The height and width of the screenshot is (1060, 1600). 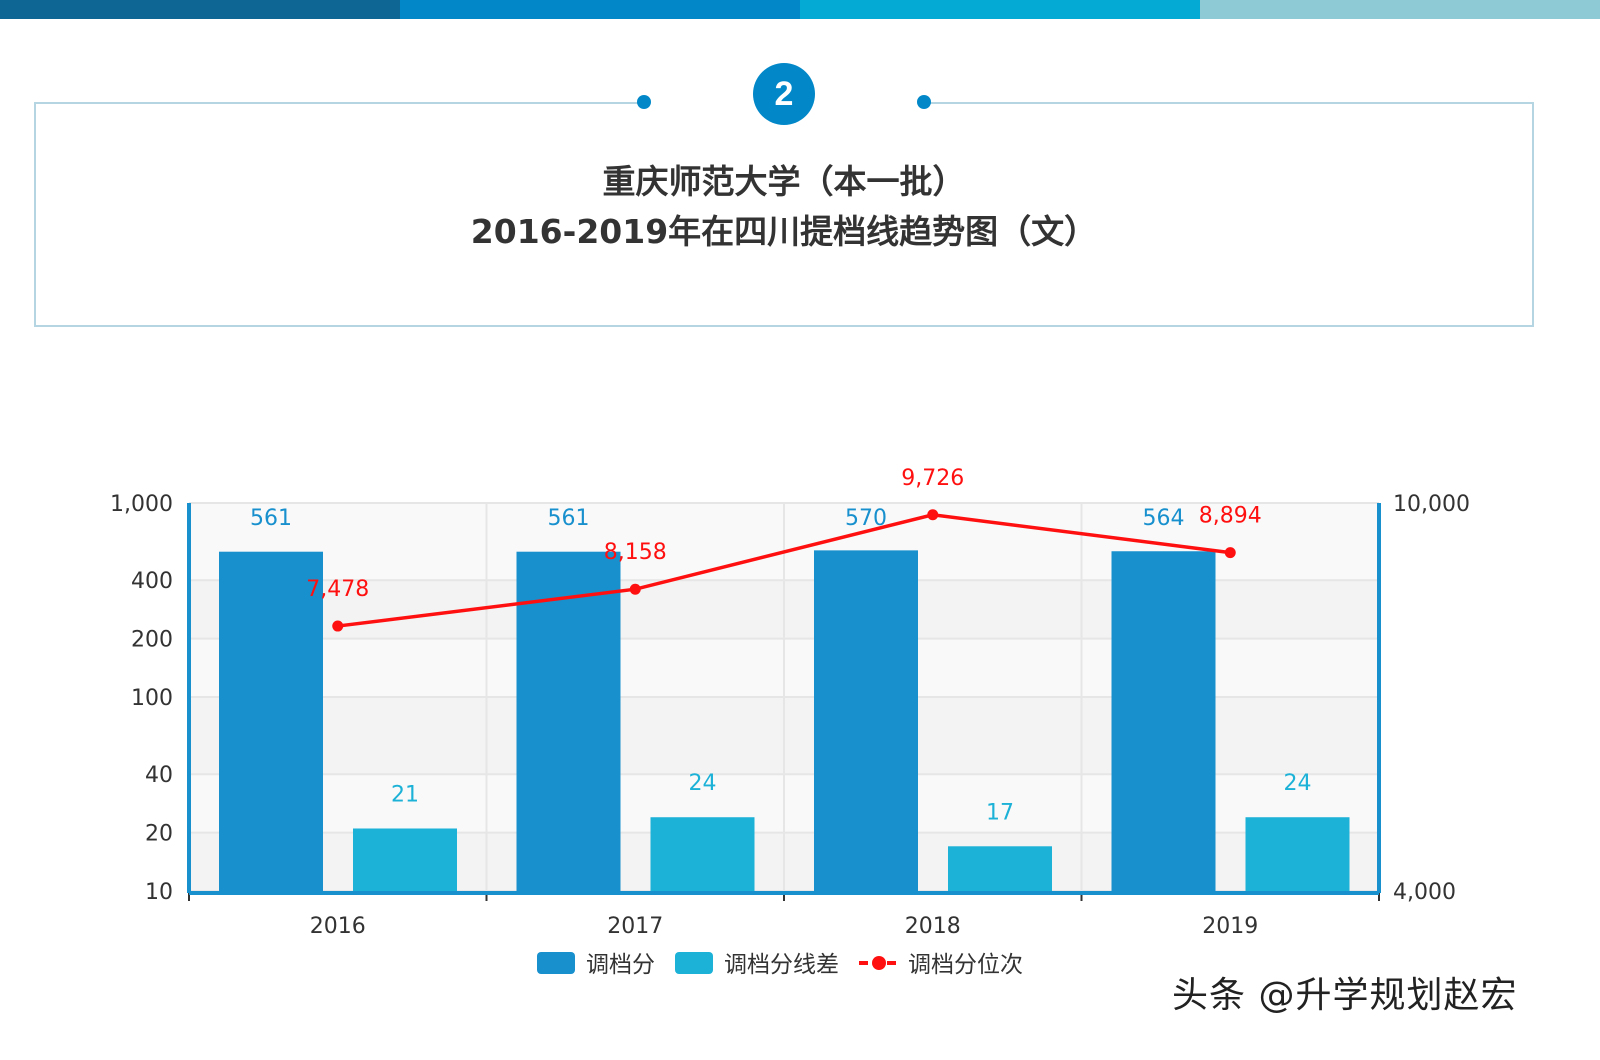 I want to click on x-tick-label: 2019, so click(x=1230, y=926).